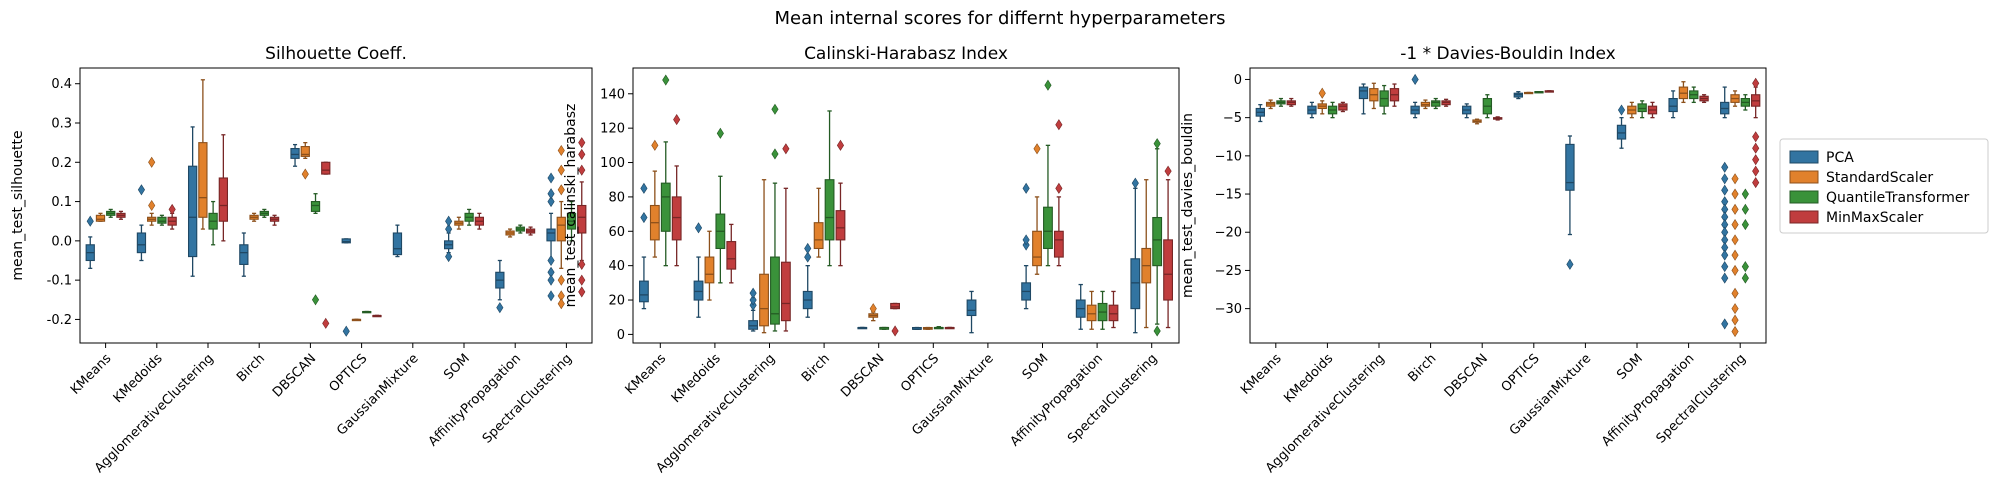 This screenshot has width=2000, height=500. What do you see at coordinates (1570, 202) in the screenshot?
I see `box-PCA-GaussianMixture` at bounding box center [1570, 202].